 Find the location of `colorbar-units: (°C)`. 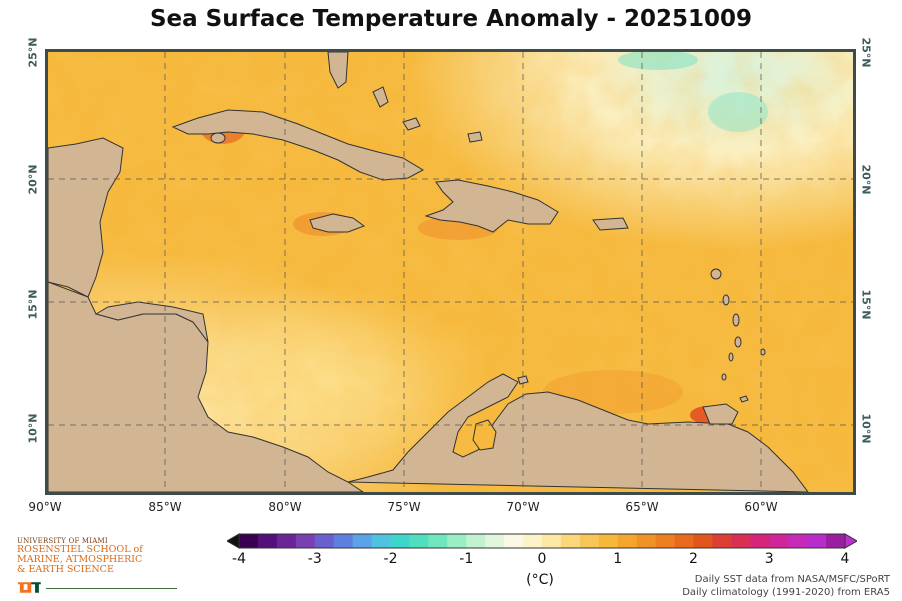

colorbar-units: (°C) is located at coordinates (540, 580).